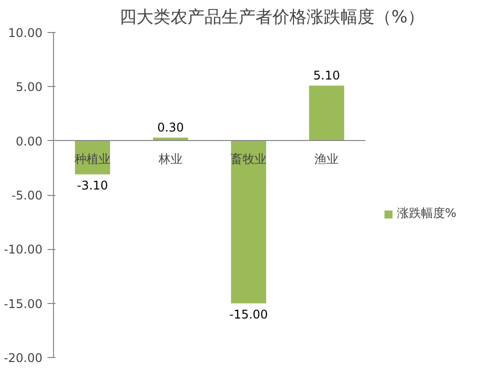 This screenshot has width=500, height=372. I want to click on legend-label: 涨跌幅度%, so click(426, 213).